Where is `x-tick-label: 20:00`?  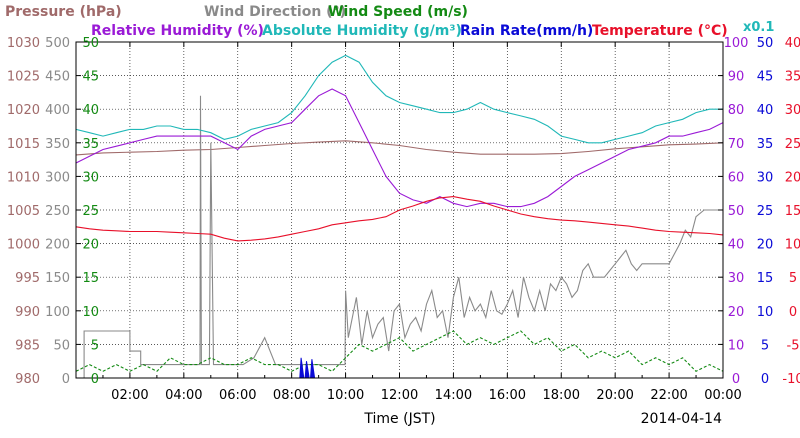
x-tick-label: 20:00 is located at coordinates (614, 395).